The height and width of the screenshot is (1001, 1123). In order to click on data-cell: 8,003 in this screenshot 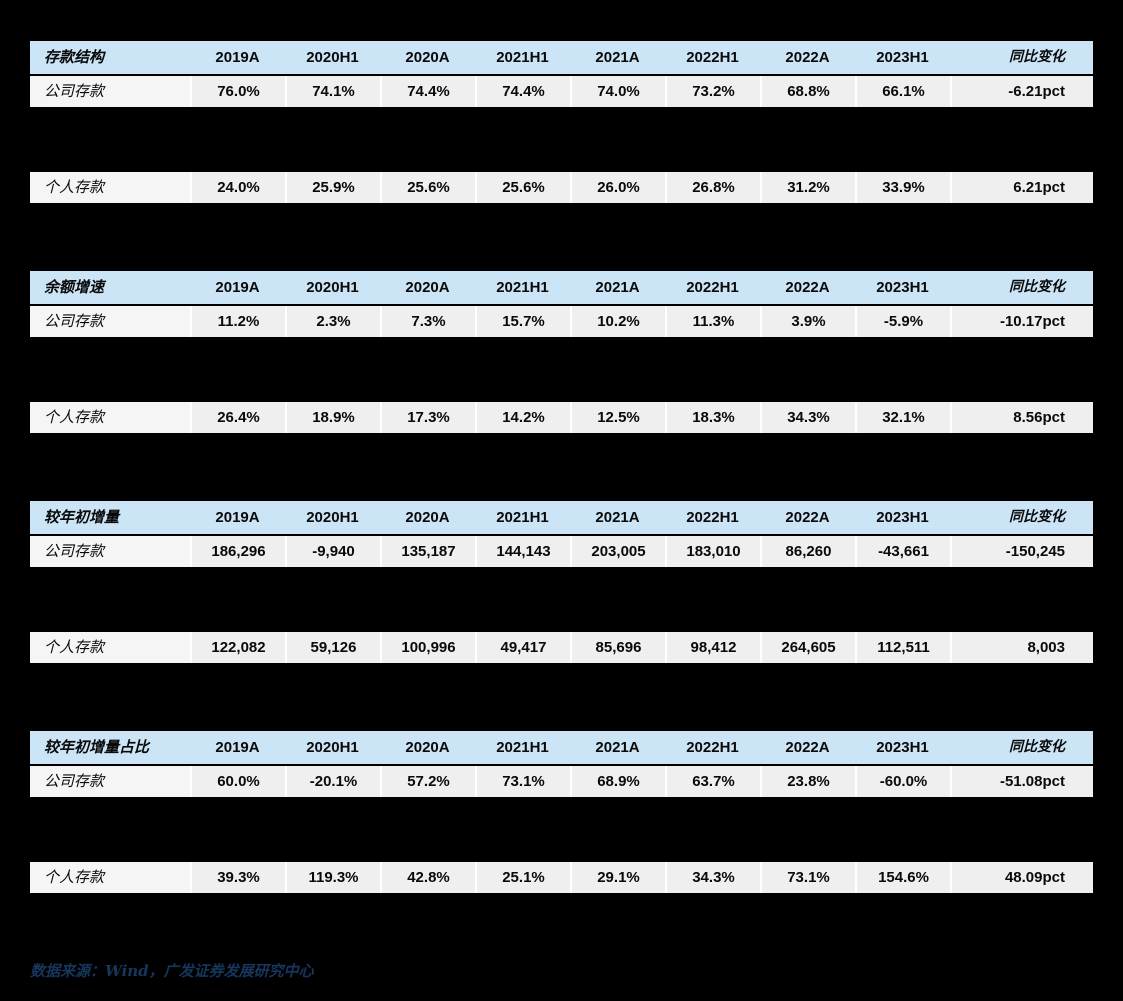, I will do `click(1021, 647)`.